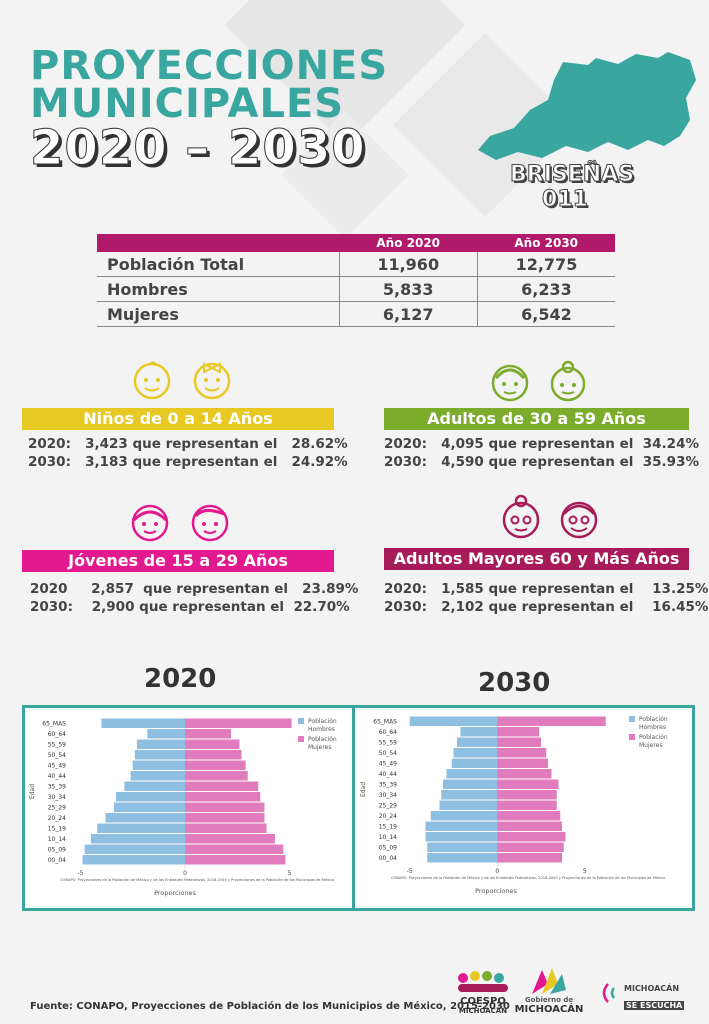  Describe the element at coordinates (209, 66) in the screenshot. I see `title-line-1: PROYECCIONES` at that location.